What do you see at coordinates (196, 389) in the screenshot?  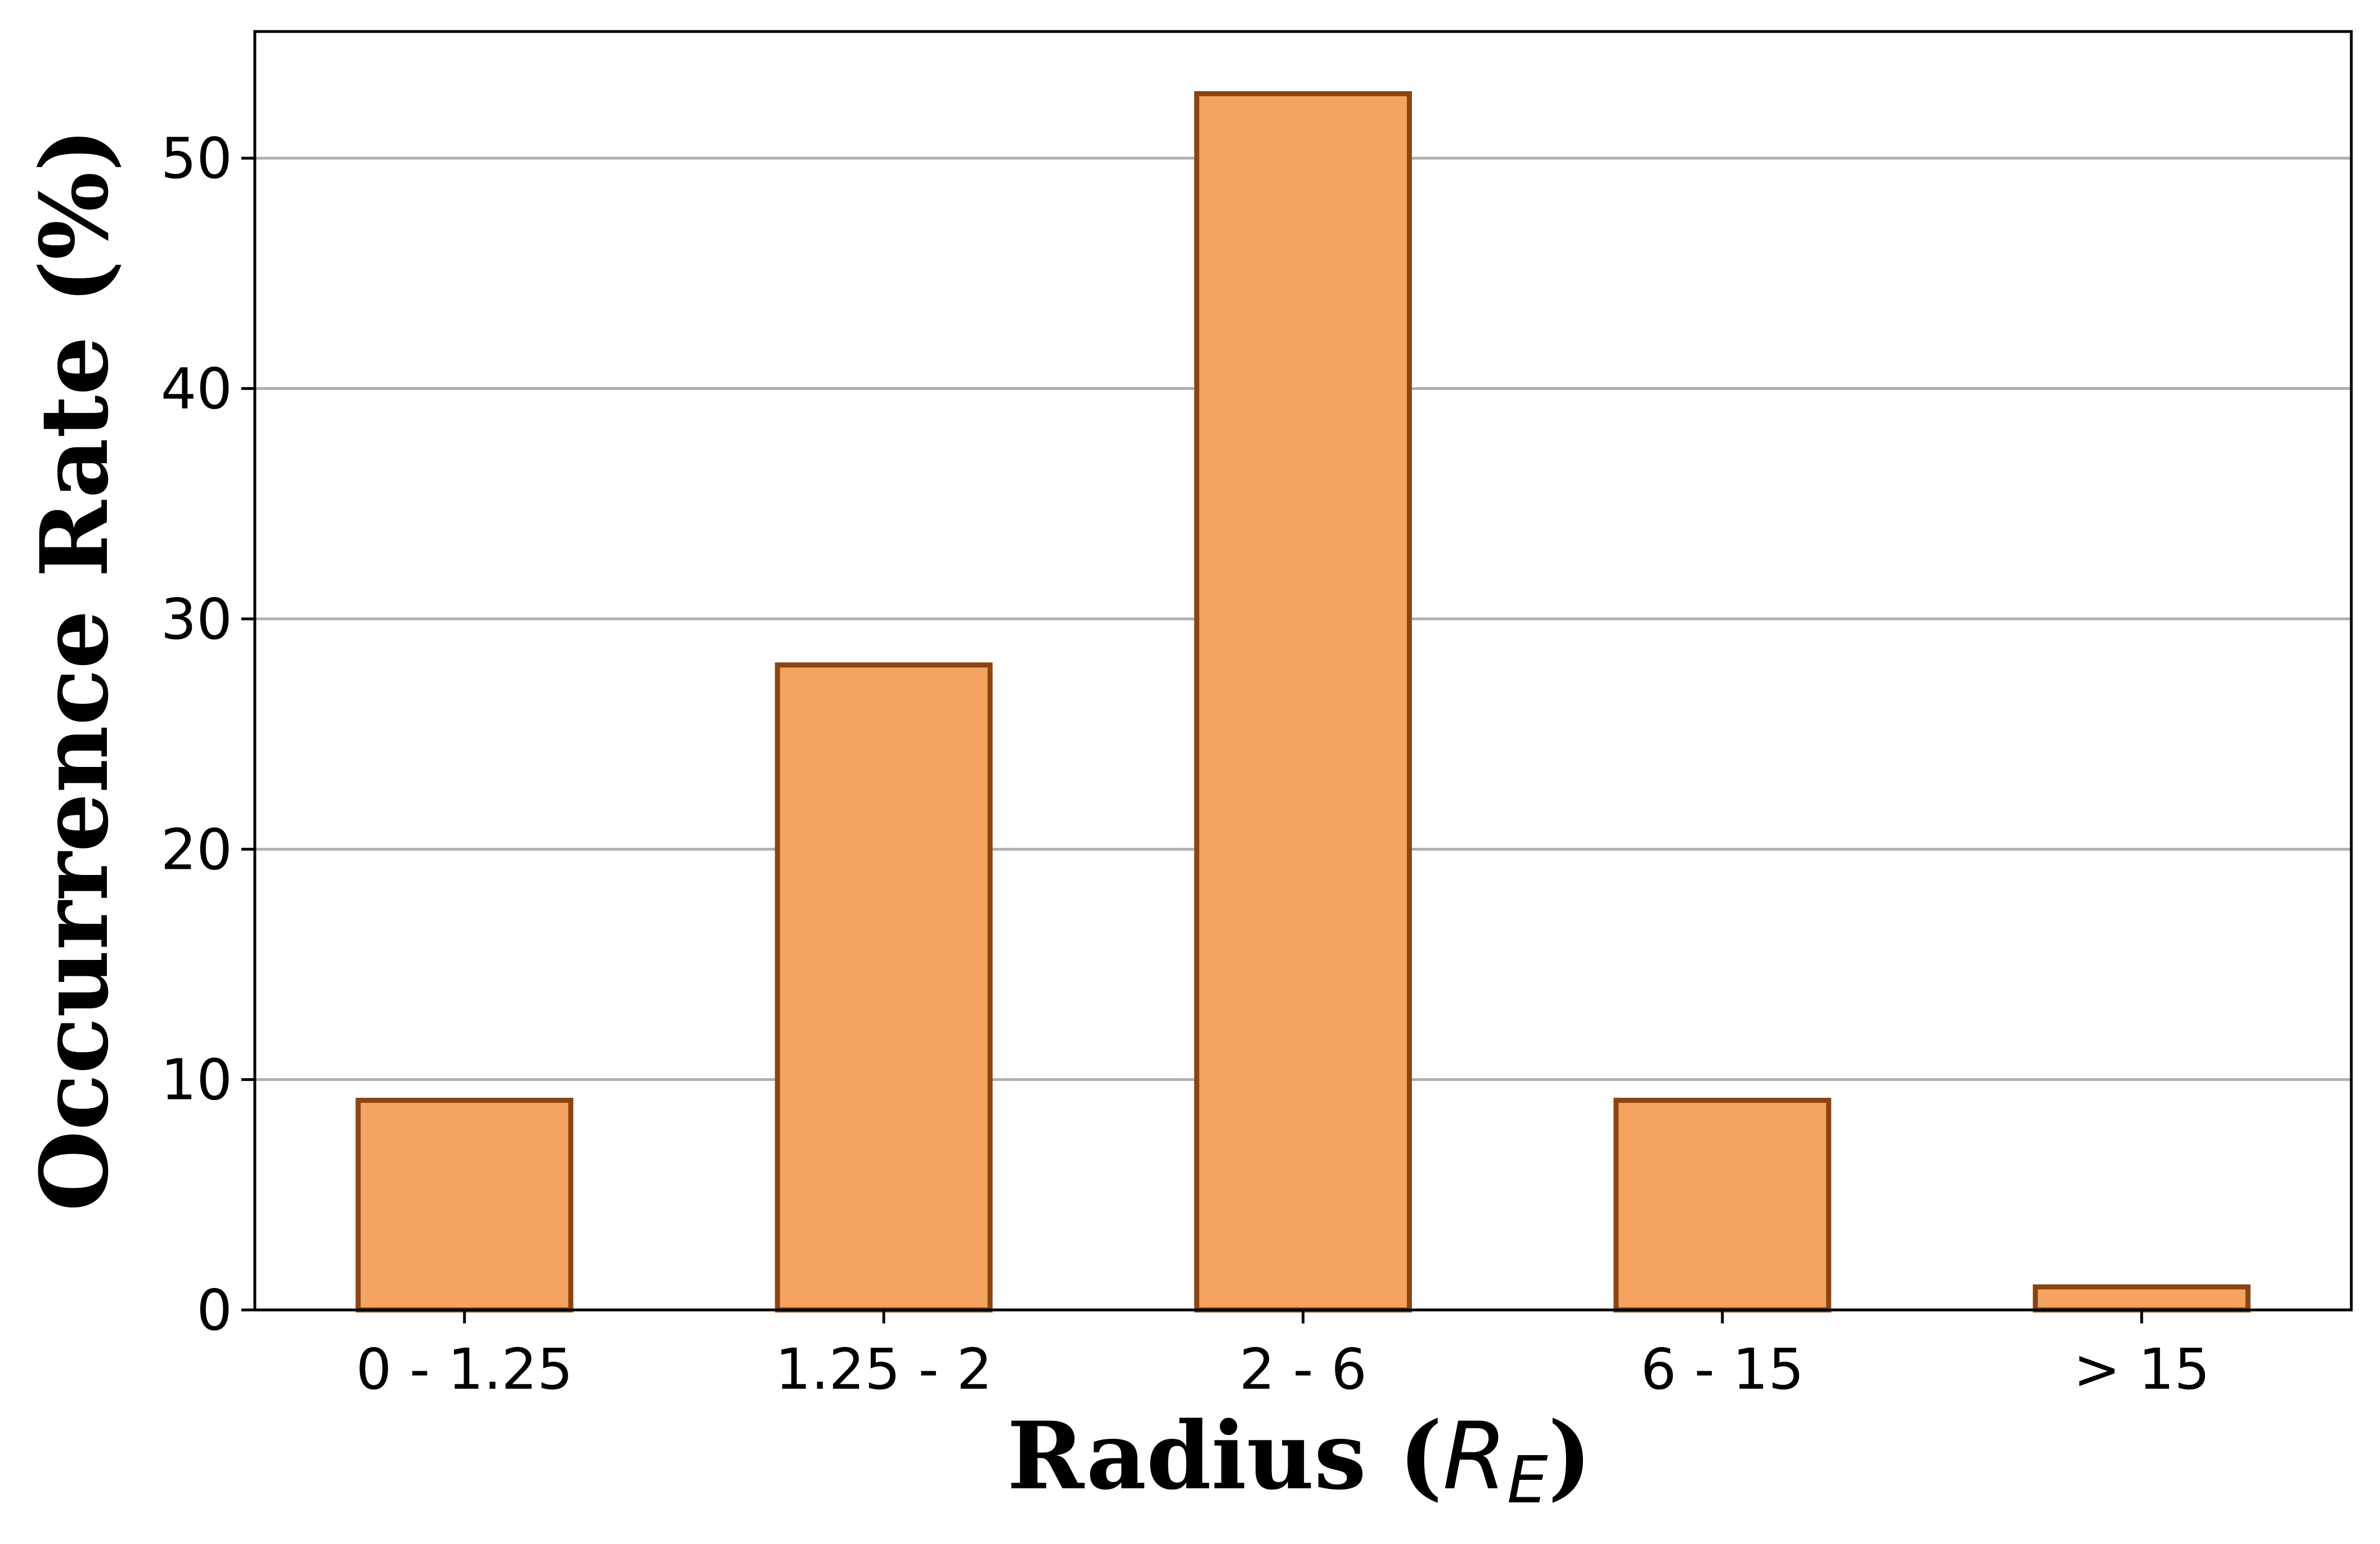 I see `y-tick-label: 40` at bounding box center [196, 389].